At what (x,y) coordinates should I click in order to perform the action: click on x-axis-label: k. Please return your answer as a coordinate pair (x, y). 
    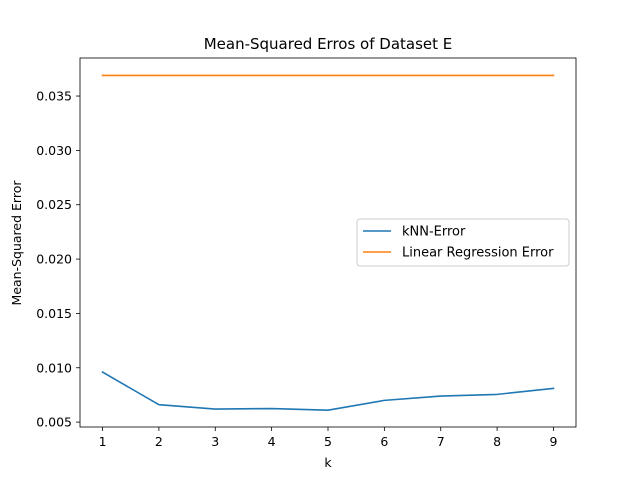
    Looking at the image, I should click on (328, 462).